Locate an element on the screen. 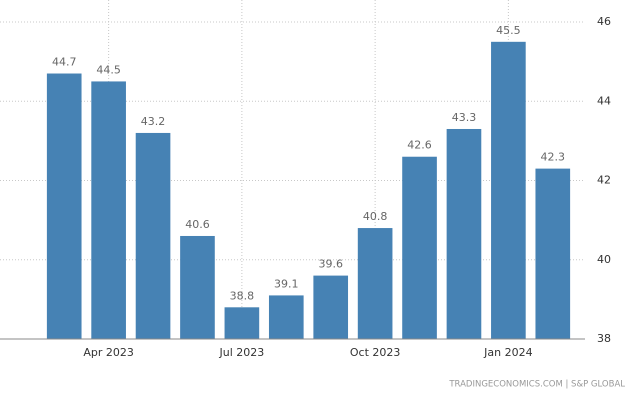  source-note: TRADINGECONOMICS.COM | S&P GLOBAL is located at coordinates (536, 385).